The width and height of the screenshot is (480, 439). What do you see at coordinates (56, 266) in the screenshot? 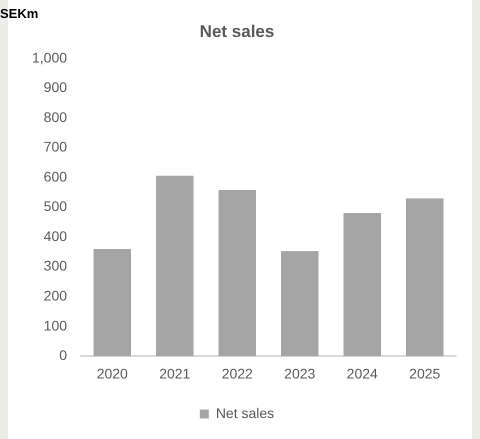
I see `y-tick-label: 300` at bounding box center [56, 266].